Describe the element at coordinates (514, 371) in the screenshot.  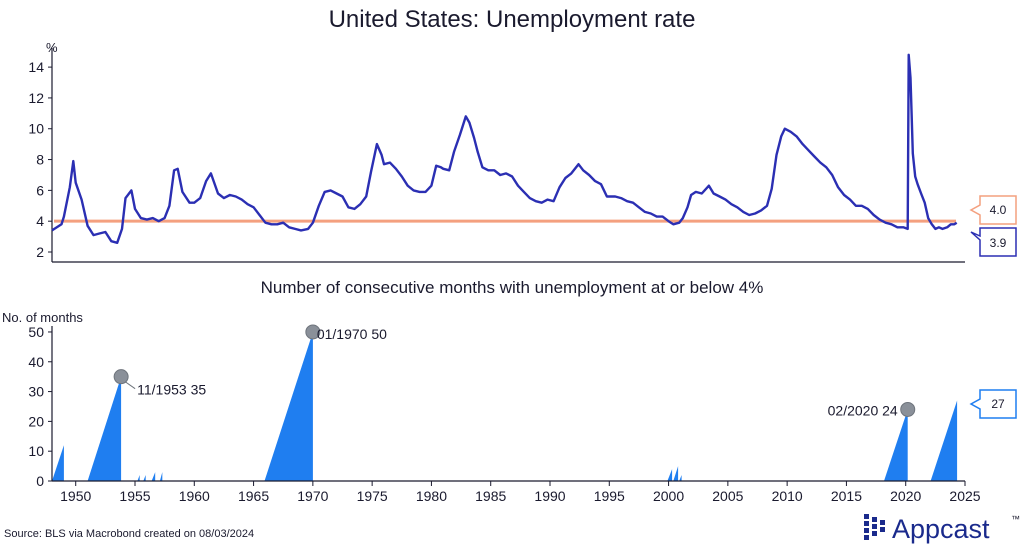
I see `peak-annotations: 11/1953 35 01/1970 50 02/2020 24` at that location.